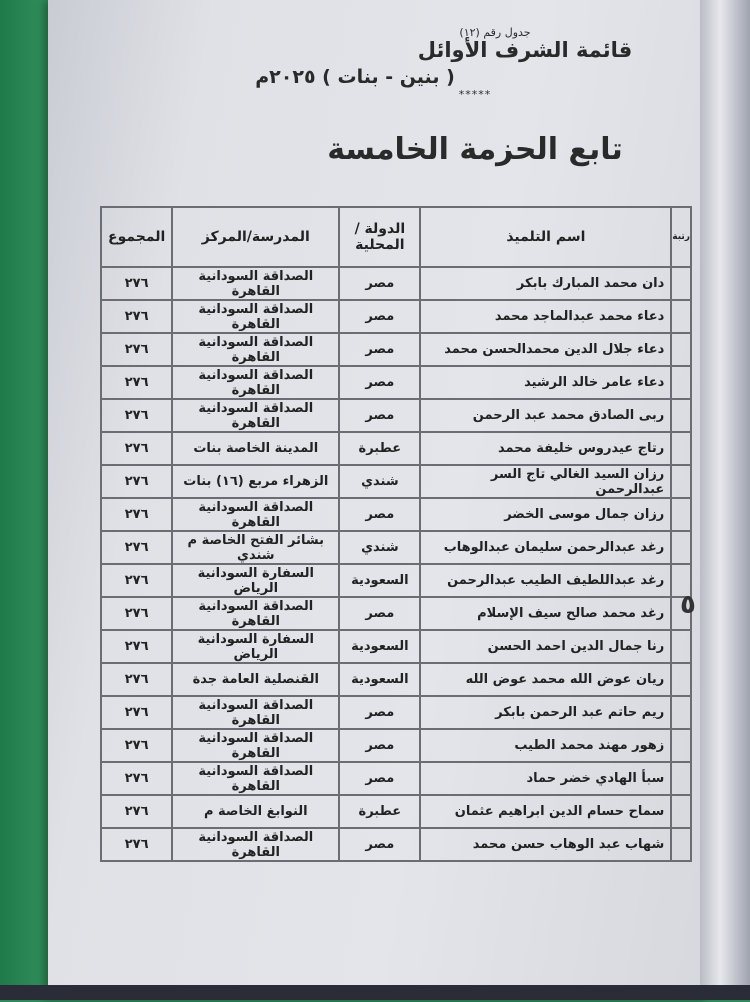  I want to click on bottom-shadow, so click(375, 992).